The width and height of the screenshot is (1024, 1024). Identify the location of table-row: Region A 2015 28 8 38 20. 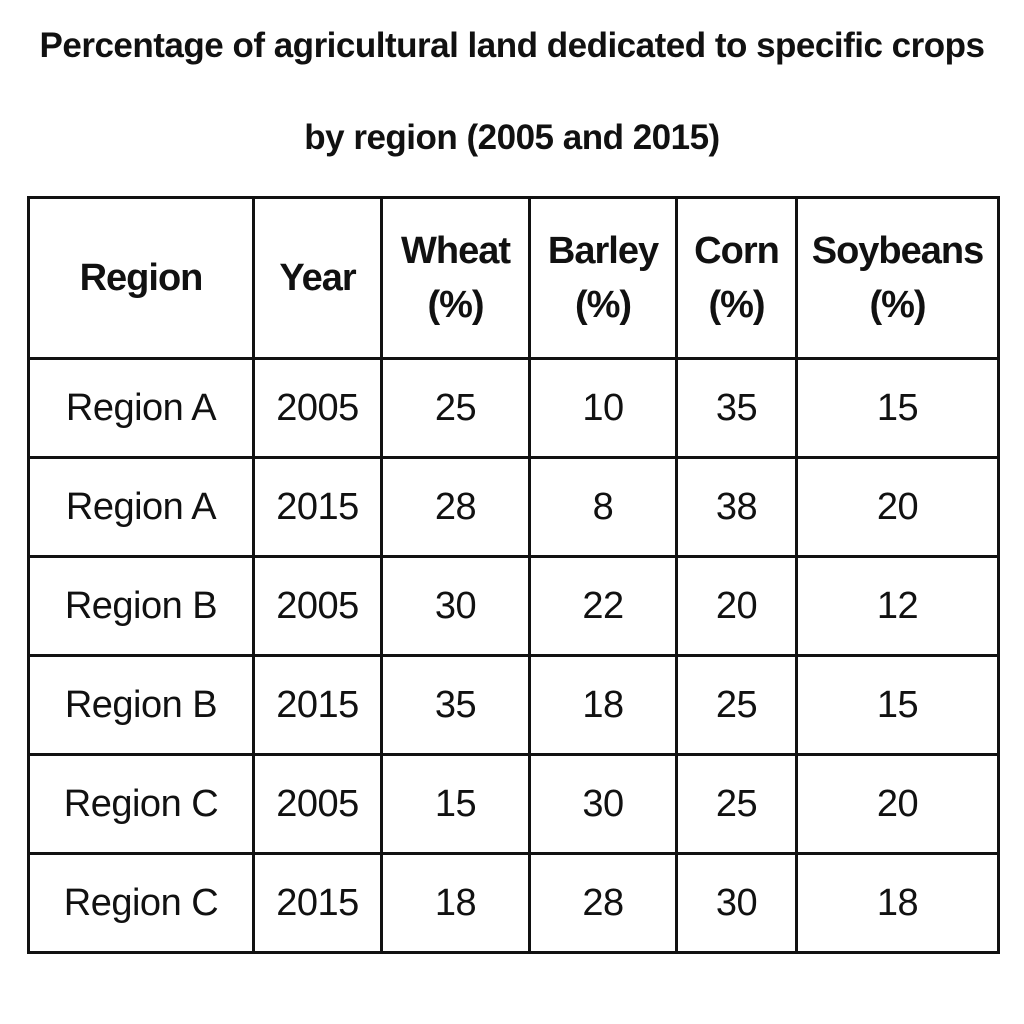
(513, 507).